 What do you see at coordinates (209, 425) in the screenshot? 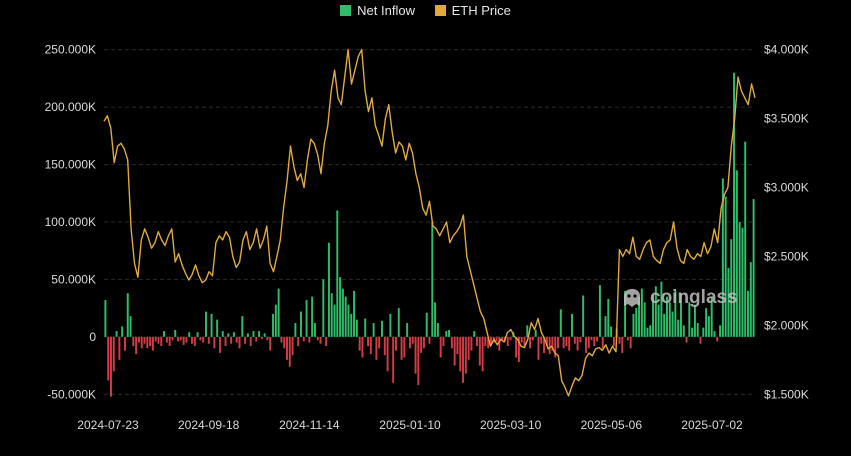
I see `x-axis-tick-label: 2024-09-18` at bounding box center [209, 425].